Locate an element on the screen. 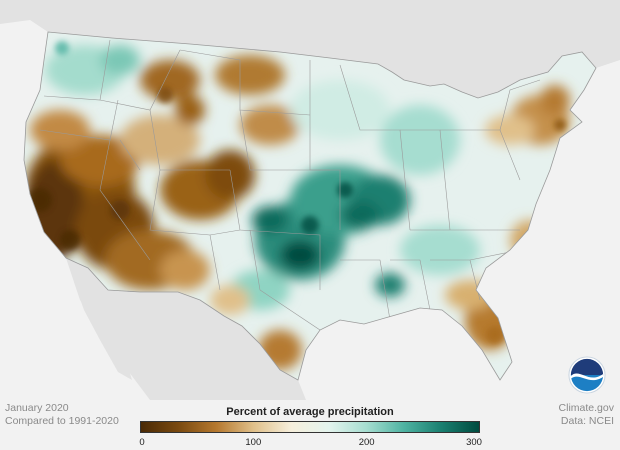  legend-tick-label: 100 is located at coordinates (253, 442).